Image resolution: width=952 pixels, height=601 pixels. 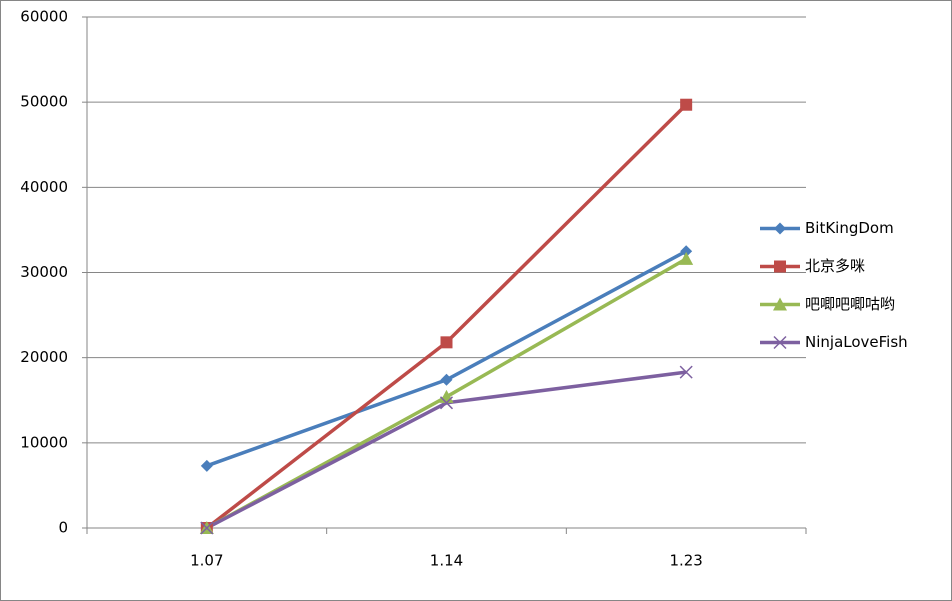 What do you see at coordinates (835, 266) in the screenshot?
I see `legend-label: 北京多咪` at bounding box center [835, 266].